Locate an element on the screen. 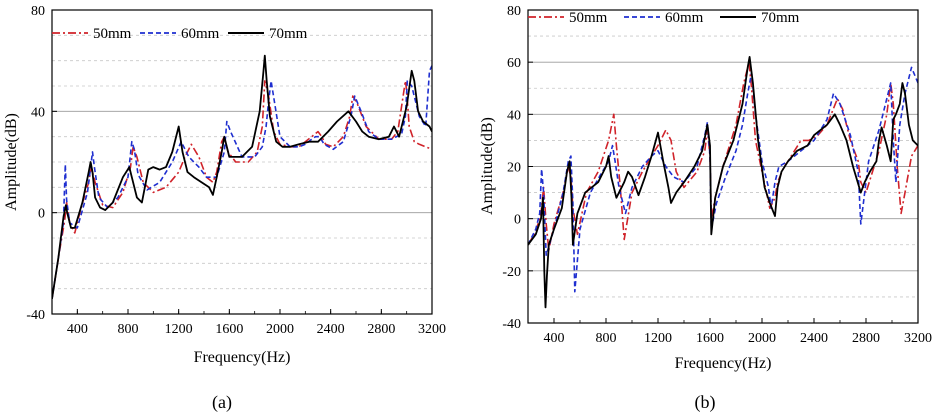  y-tick-label: 20 is located at coordinates (514, 168).